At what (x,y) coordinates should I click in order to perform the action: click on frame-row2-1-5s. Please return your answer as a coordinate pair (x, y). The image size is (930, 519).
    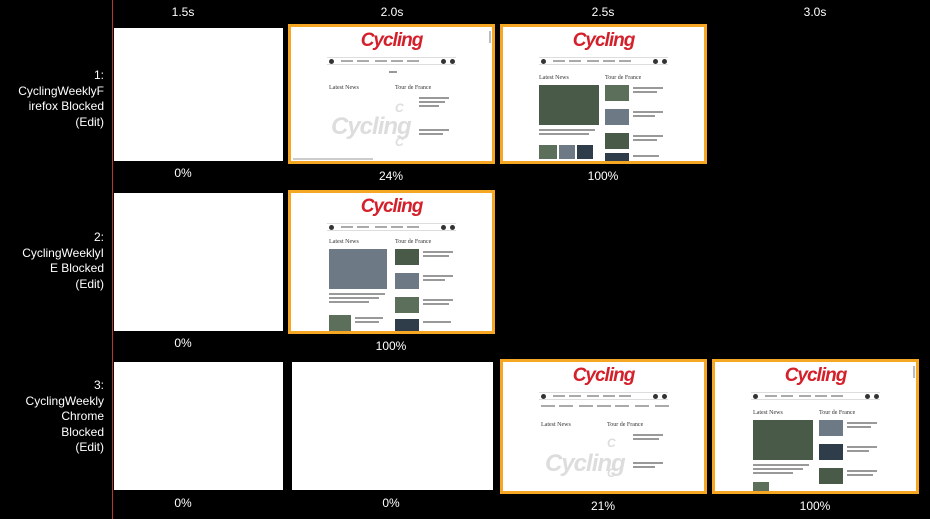
    Looking at the image, I should click on (198, 262).